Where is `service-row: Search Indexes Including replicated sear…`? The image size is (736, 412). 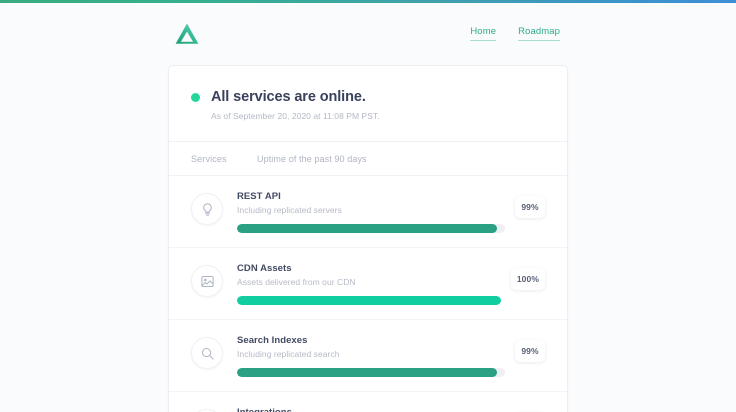 service-row: Search Indexes Including replicated sear… is located at coordinates (368, 356).